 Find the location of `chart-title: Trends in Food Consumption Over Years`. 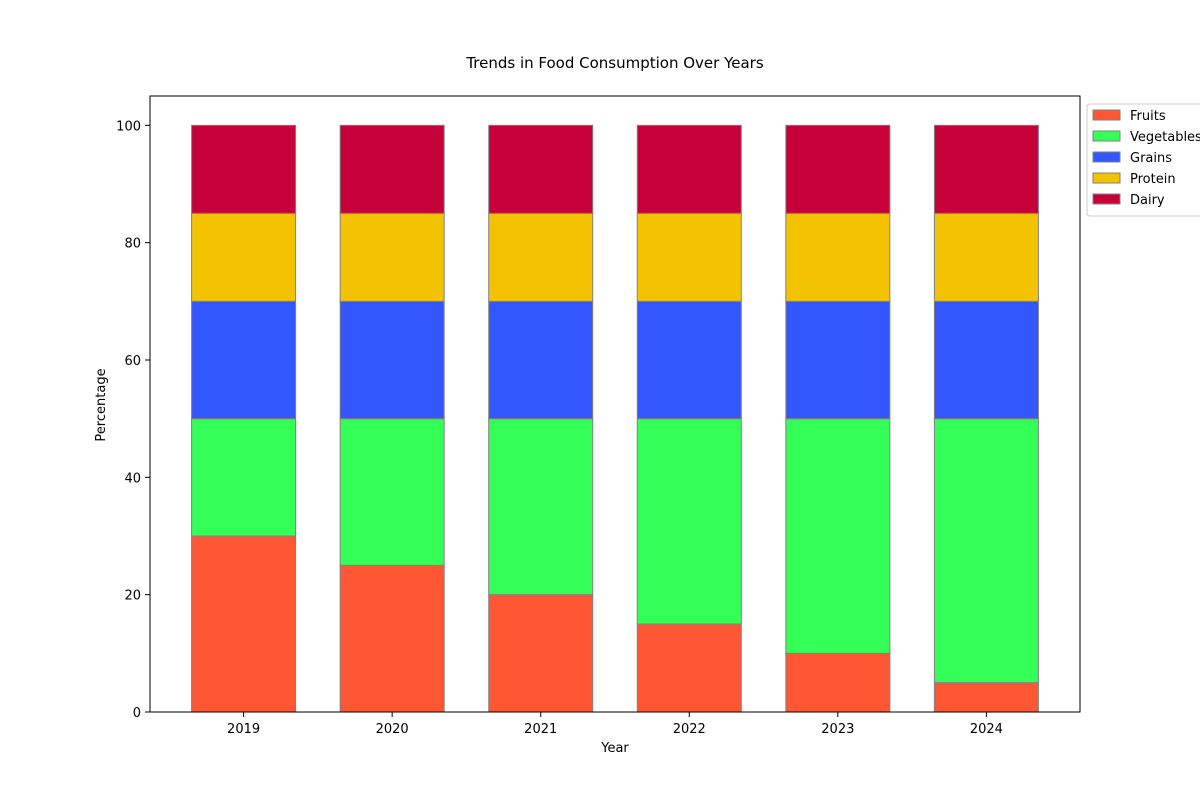

chart-title: Trends in Food Consumption Over Years is located at coordinates (614, 63).